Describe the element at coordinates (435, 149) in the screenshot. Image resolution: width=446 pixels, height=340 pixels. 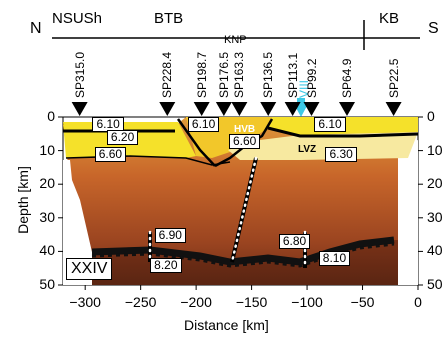
I see `y-tick-label-right: 10` at that location.